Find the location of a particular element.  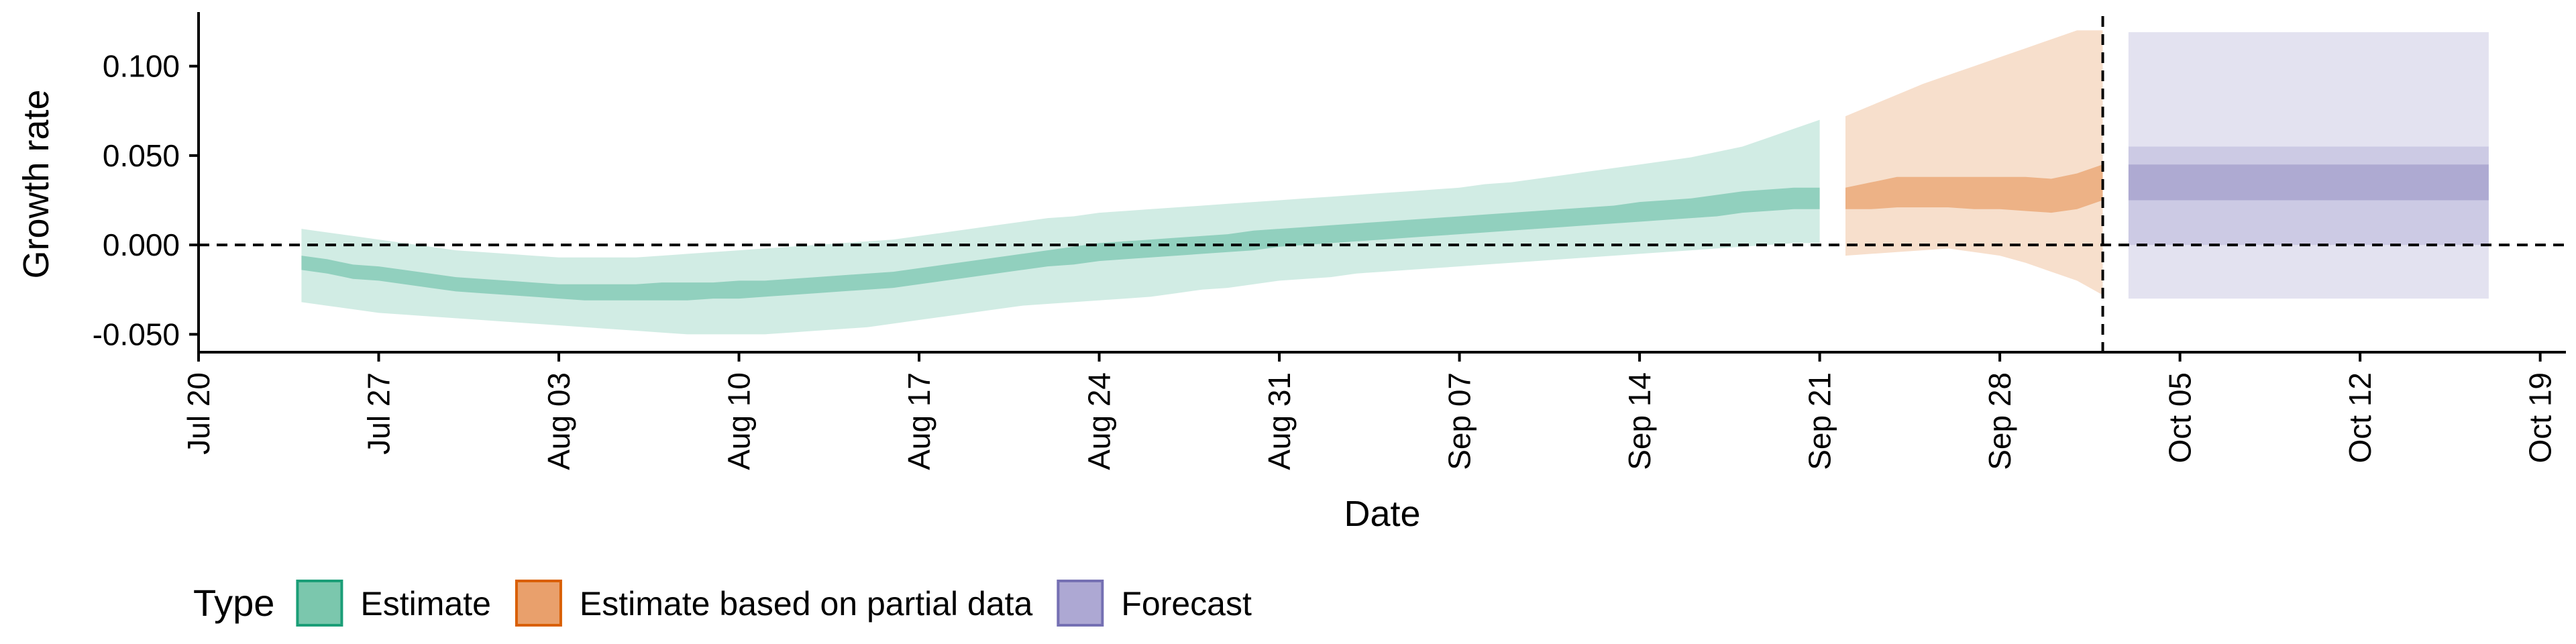

y-tick-label: 0.000 is located at coordinates (141, 244).